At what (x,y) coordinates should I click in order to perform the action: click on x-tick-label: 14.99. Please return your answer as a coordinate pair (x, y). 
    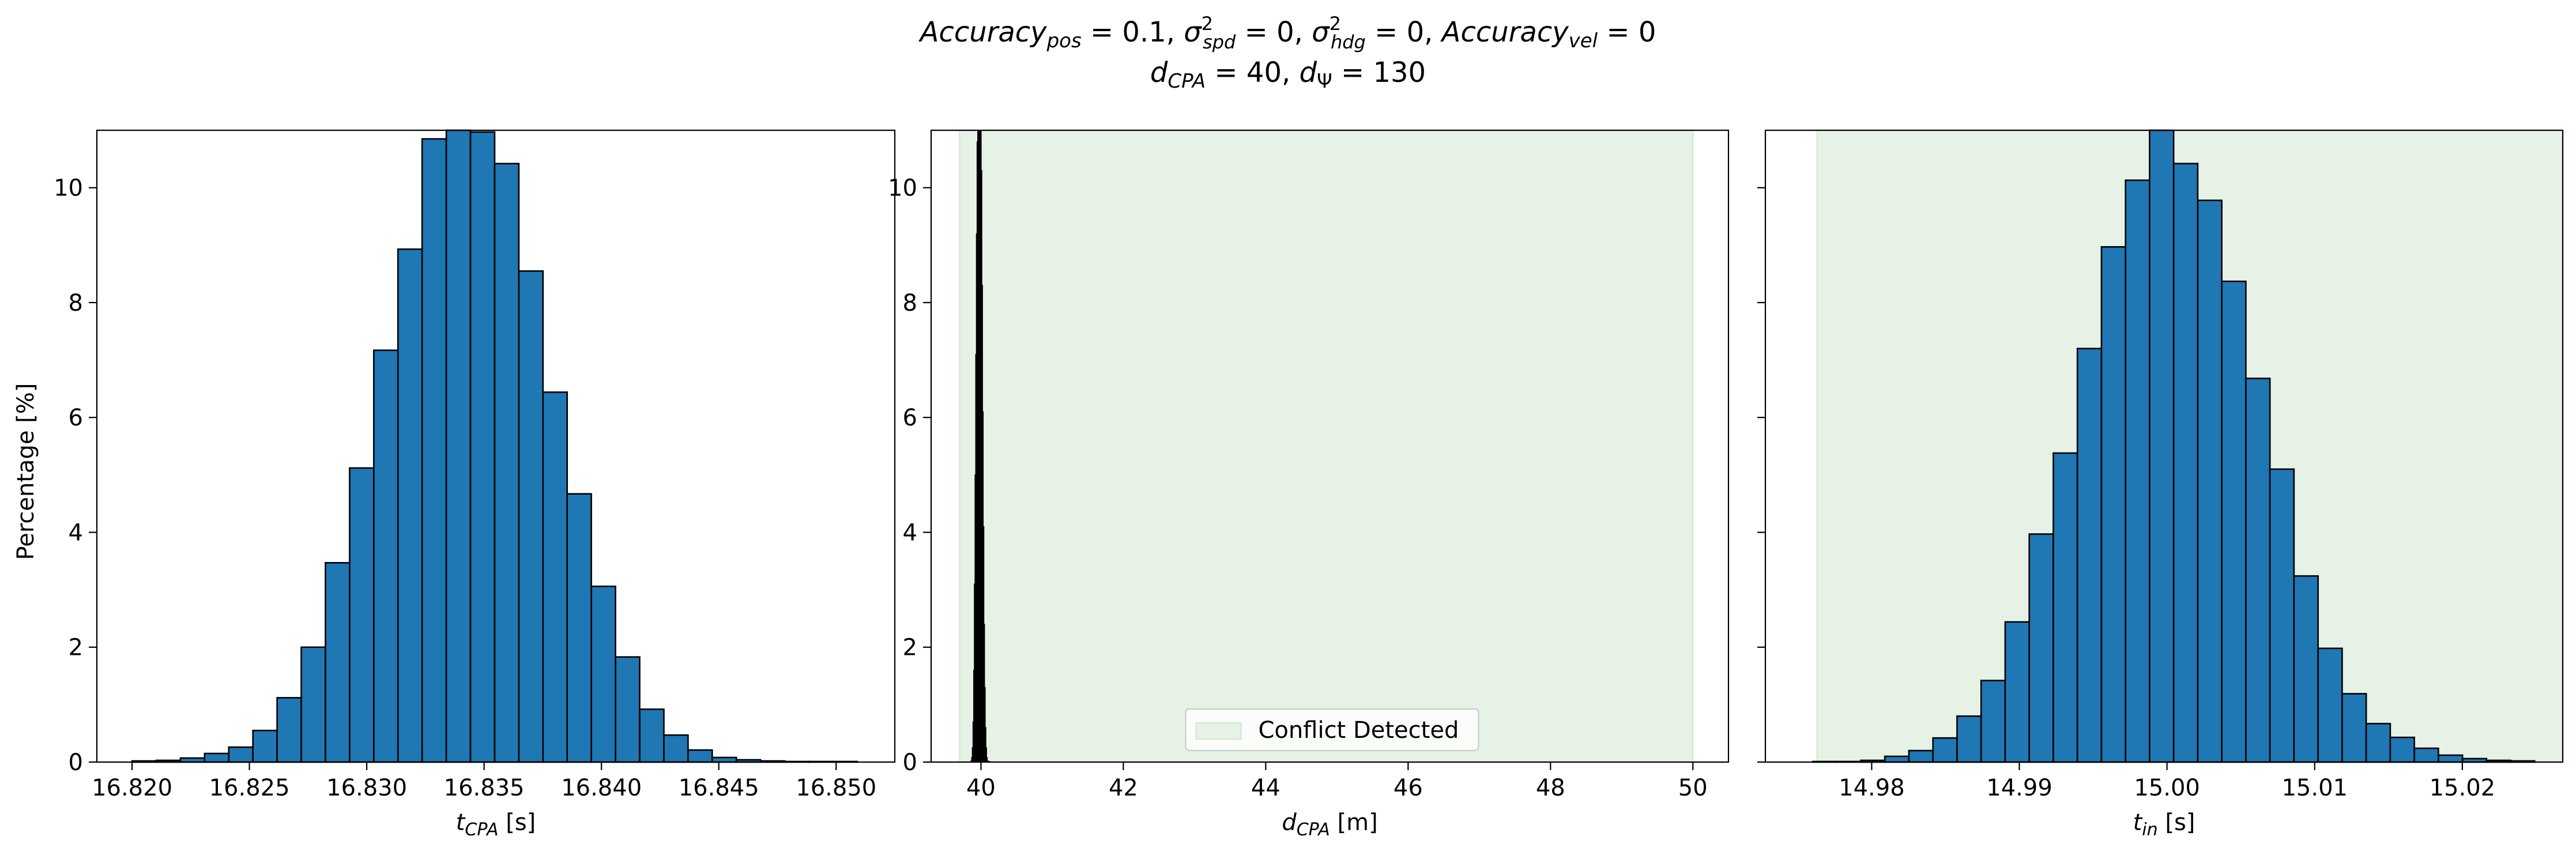
    Looking at the image, I should click on (2019, 788).